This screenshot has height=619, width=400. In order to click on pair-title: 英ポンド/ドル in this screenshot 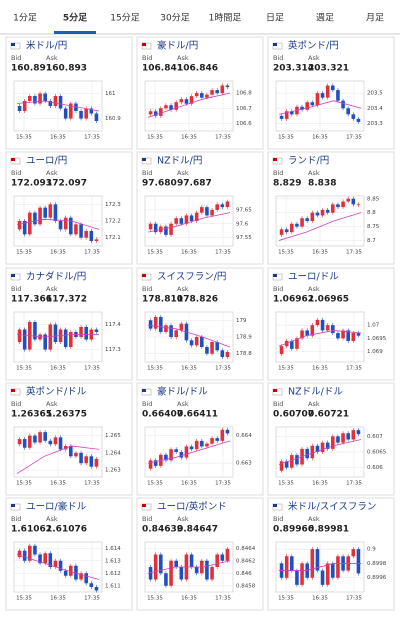, I will do `click(56, 392)`.